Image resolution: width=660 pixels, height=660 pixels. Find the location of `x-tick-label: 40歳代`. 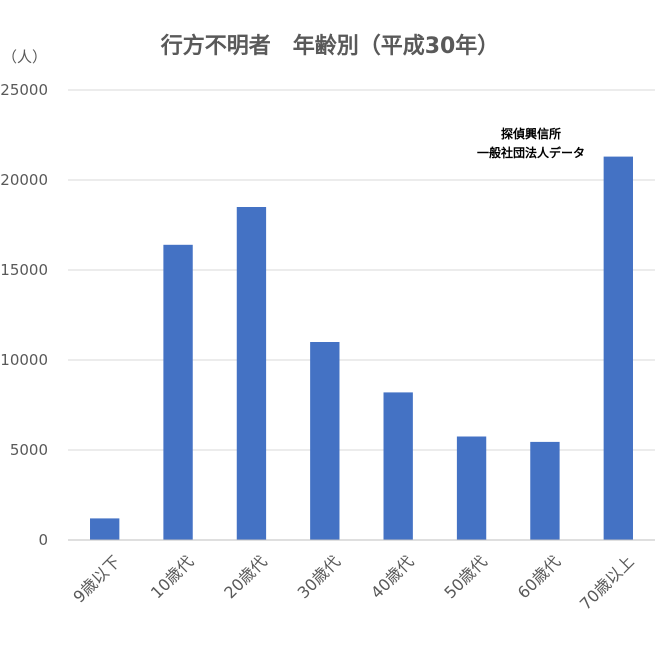

x-tick-label: 40歳代 is located at coordinates (392, 577).